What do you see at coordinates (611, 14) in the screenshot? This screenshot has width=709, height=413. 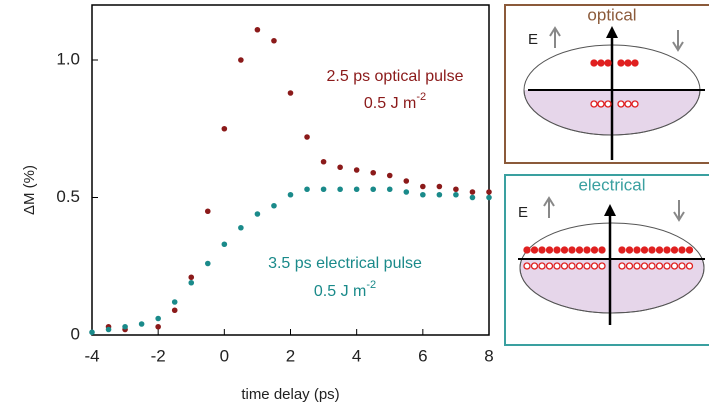 I see `inset-title: optical` at bounding box center [611, 14].